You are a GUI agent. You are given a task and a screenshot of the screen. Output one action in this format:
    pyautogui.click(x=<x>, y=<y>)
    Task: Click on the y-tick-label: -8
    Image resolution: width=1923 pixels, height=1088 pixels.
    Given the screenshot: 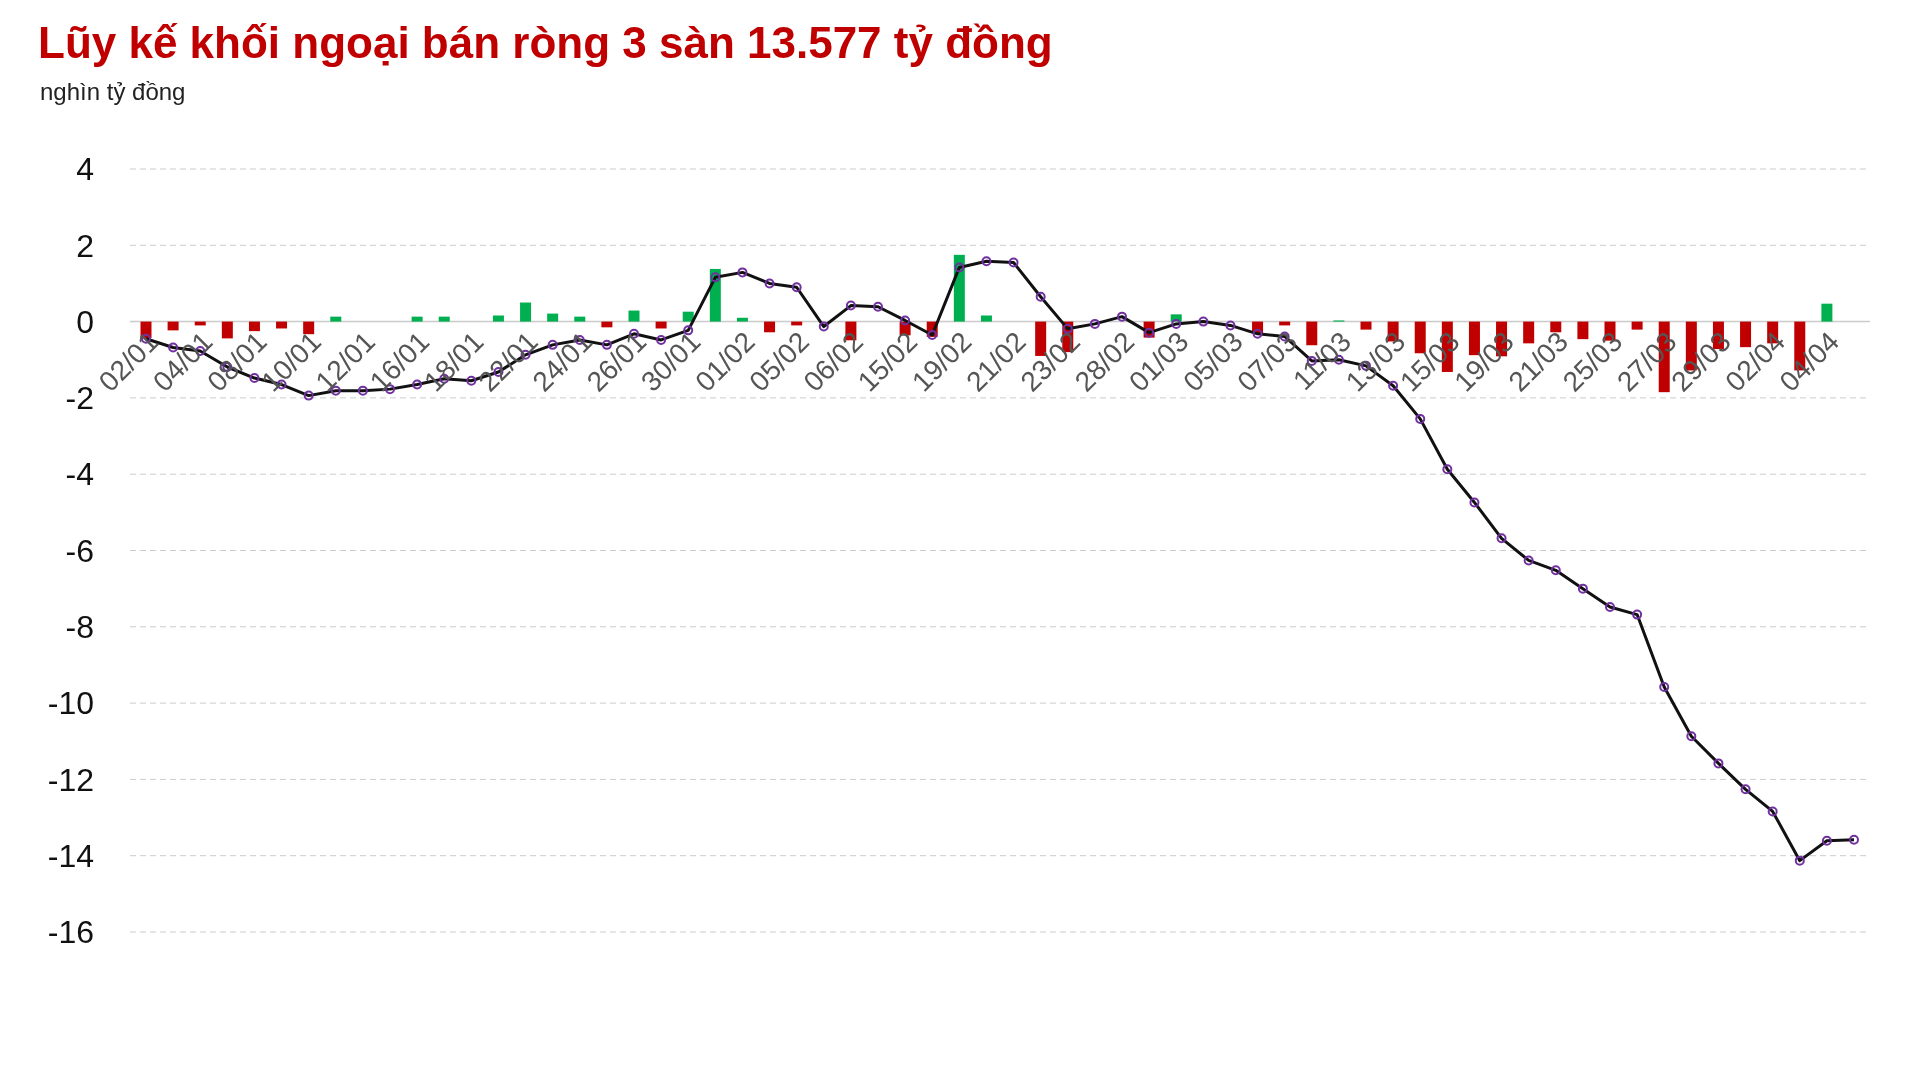 What is the action you would take?
    pyautogui.click(x=79, y=627)
    